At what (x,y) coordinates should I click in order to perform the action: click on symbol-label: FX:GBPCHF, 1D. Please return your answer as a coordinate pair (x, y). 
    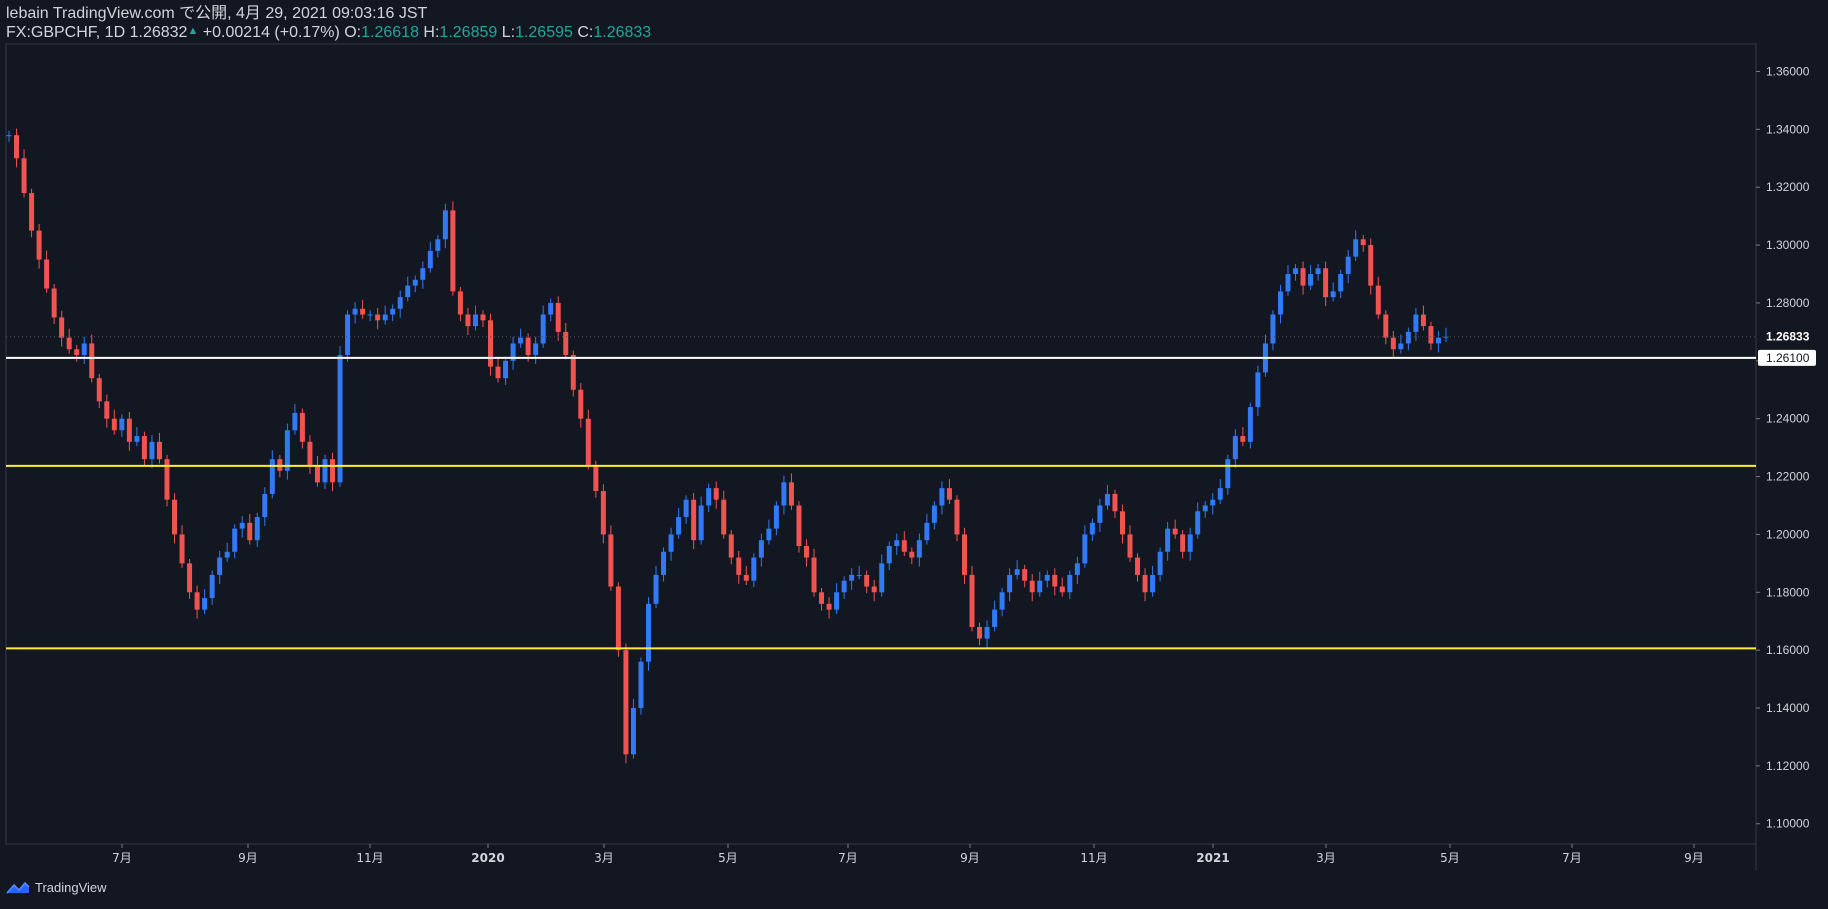
    Looking at the image, I should click on (66, 32).